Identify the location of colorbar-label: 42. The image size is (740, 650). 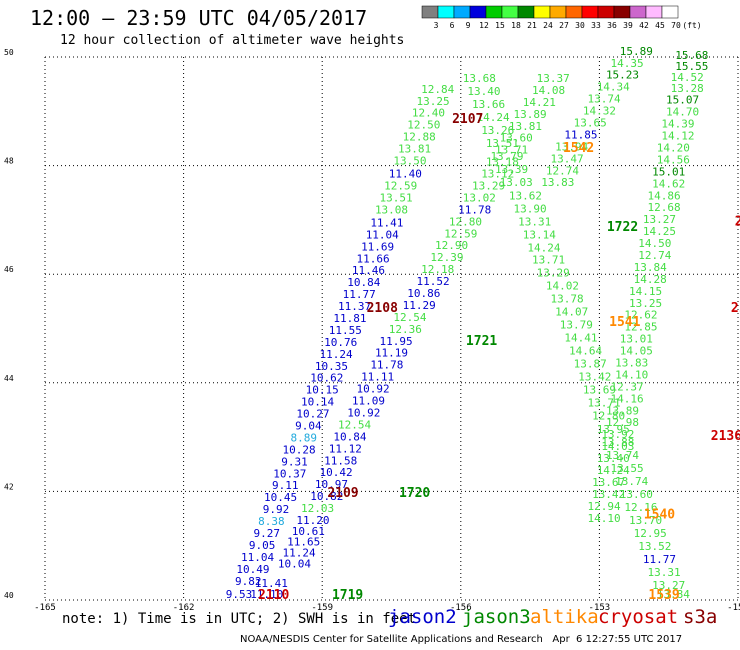
(644, 25).